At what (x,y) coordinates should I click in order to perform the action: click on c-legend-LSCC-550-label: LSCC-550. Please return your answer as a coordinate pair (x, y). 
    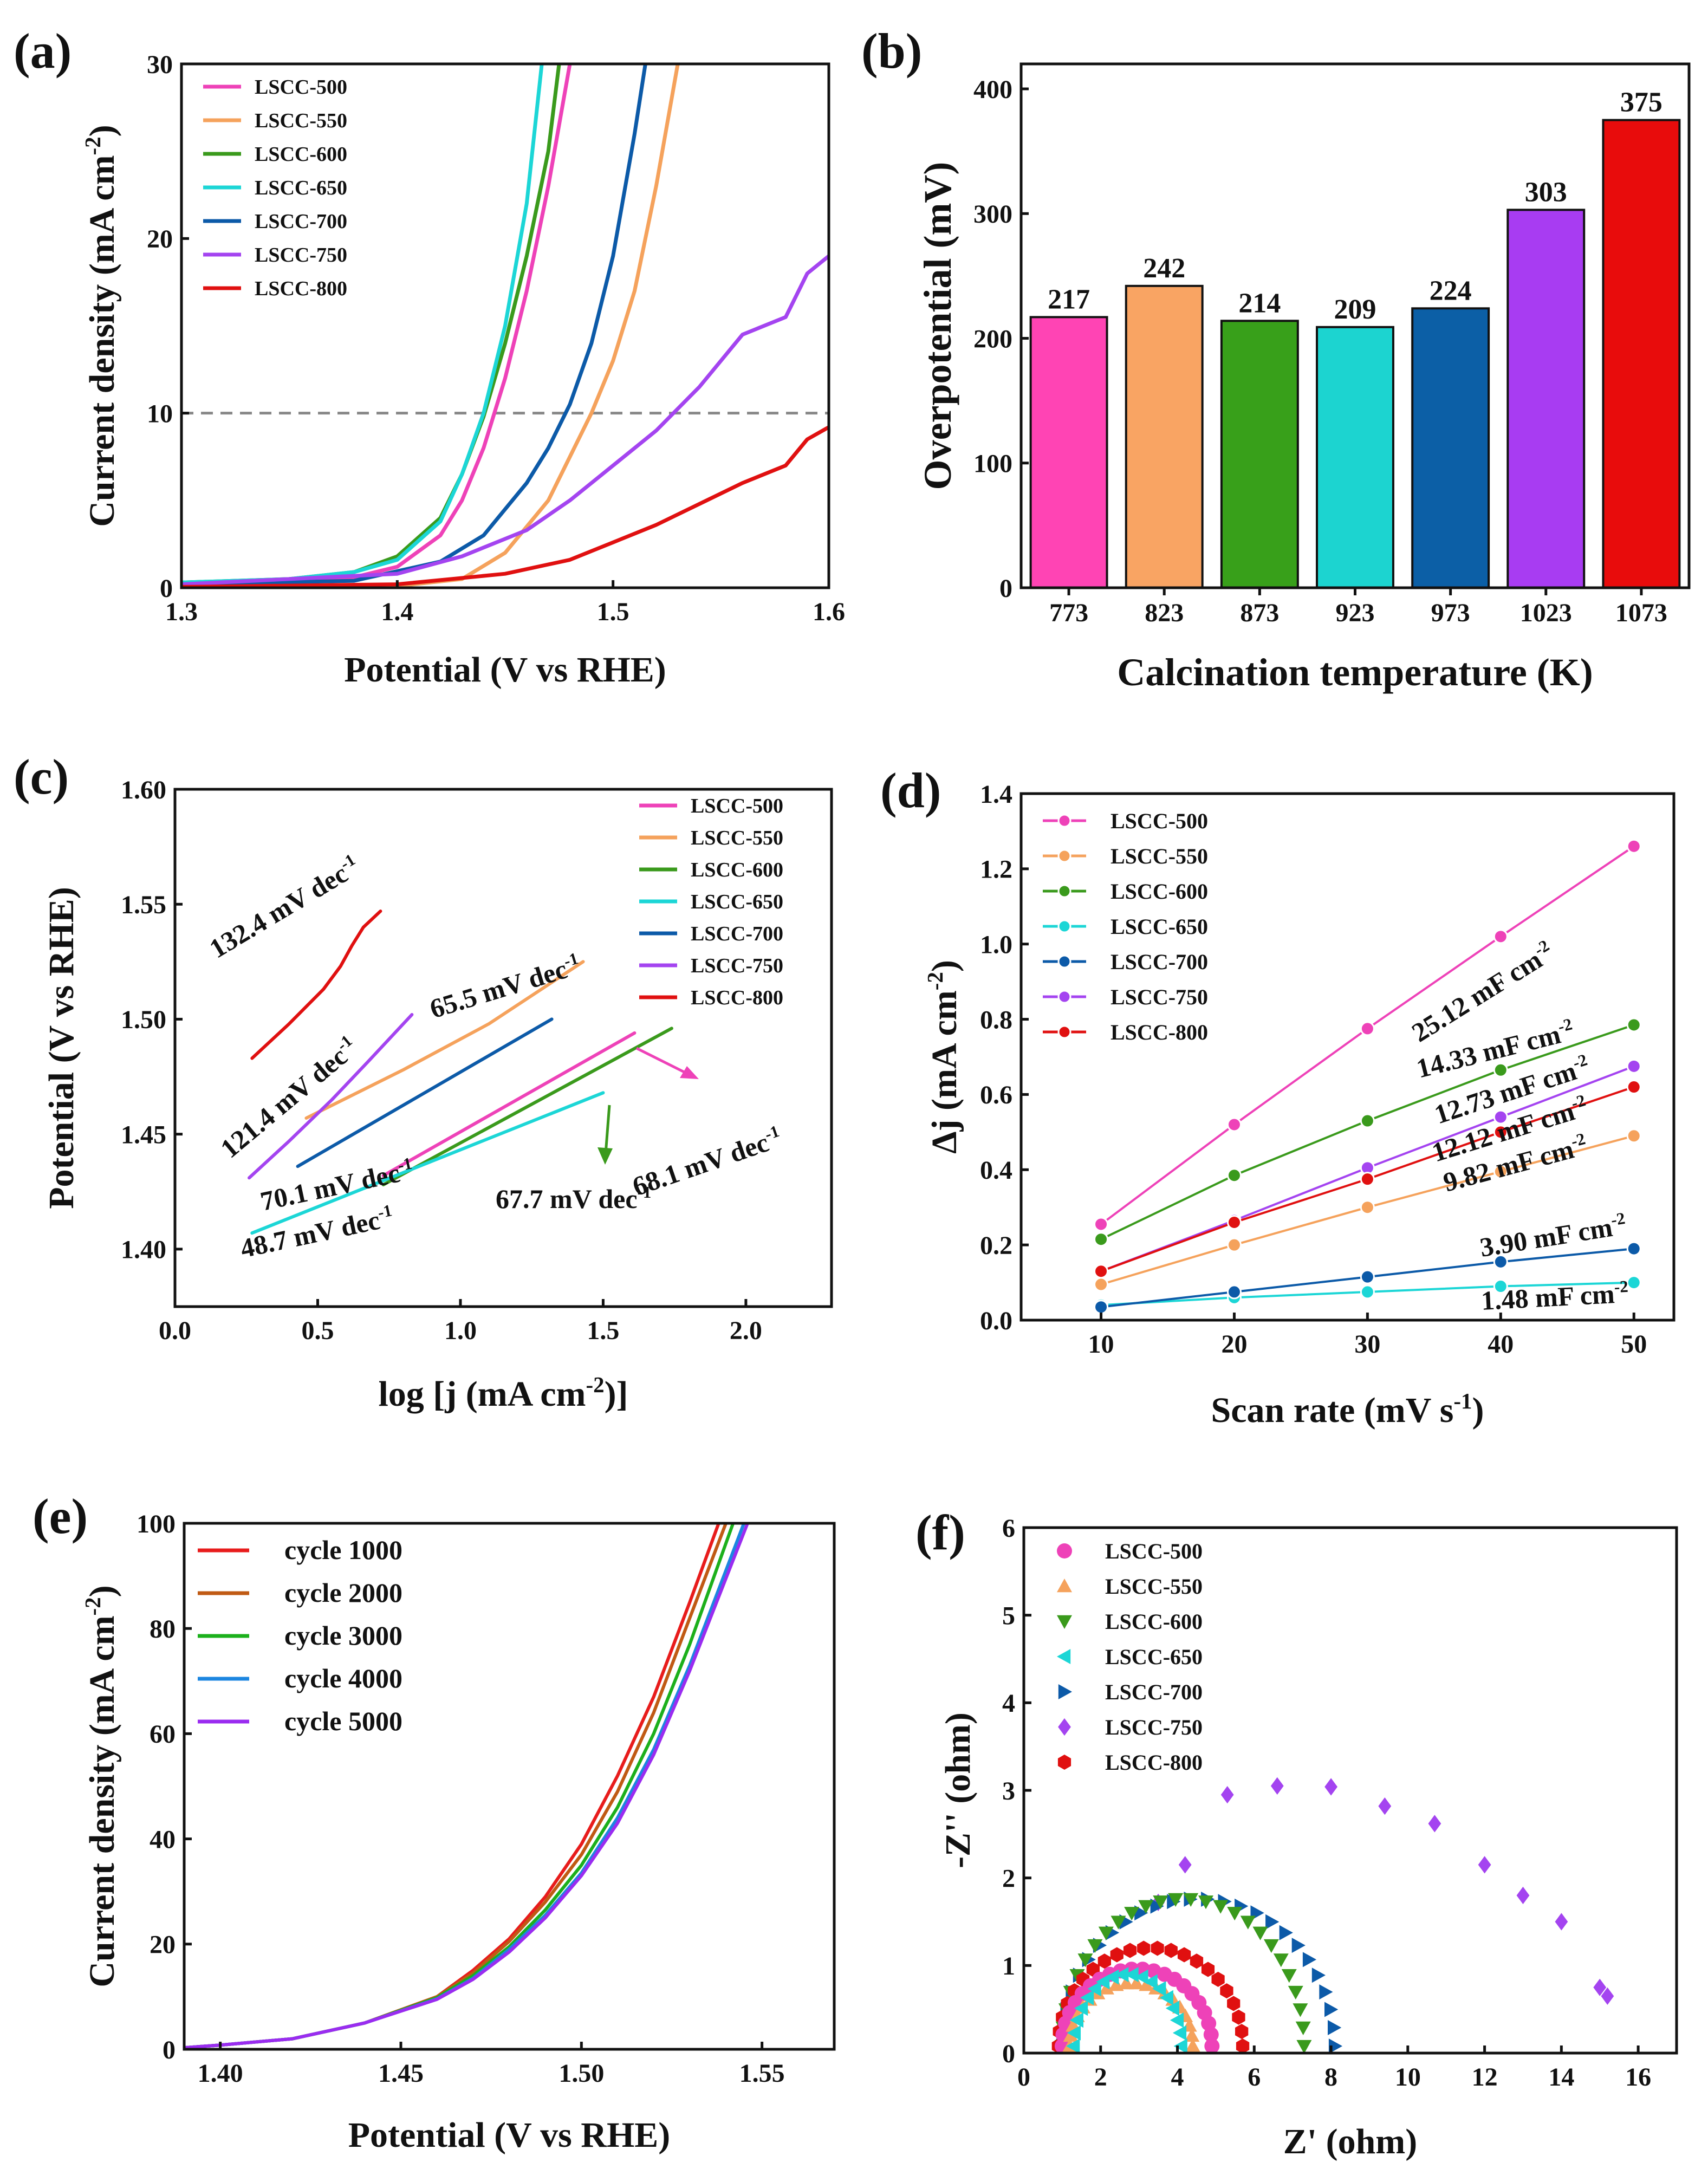
    Looking at the image, I should click on (737, 838).